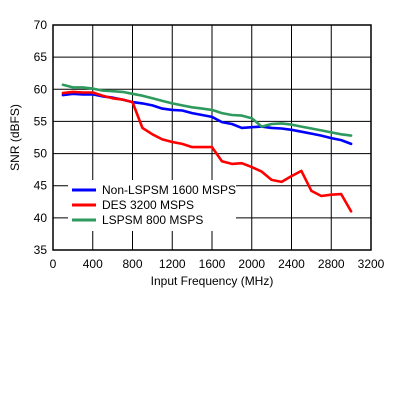 The image size is (417, 400). What do you see at coordinates (132, 264) in the screenshot?
I see `x-tick-label: 800` at bounding box center [132, 264].